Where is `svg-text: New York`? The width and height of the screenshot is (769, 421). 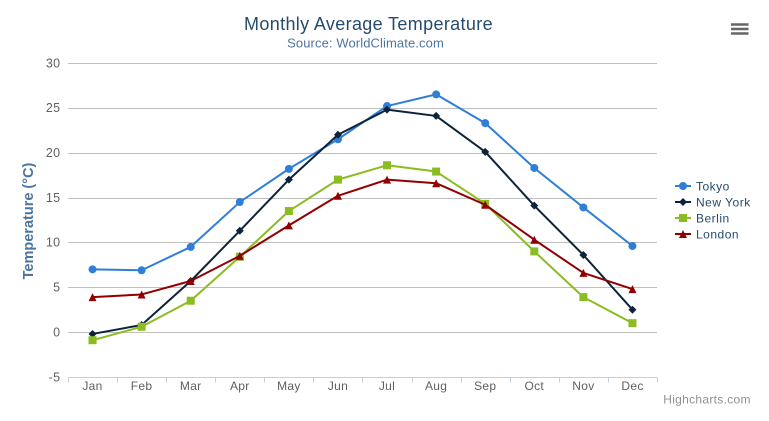
svg-text: New York is located at coordinates (723, 202).